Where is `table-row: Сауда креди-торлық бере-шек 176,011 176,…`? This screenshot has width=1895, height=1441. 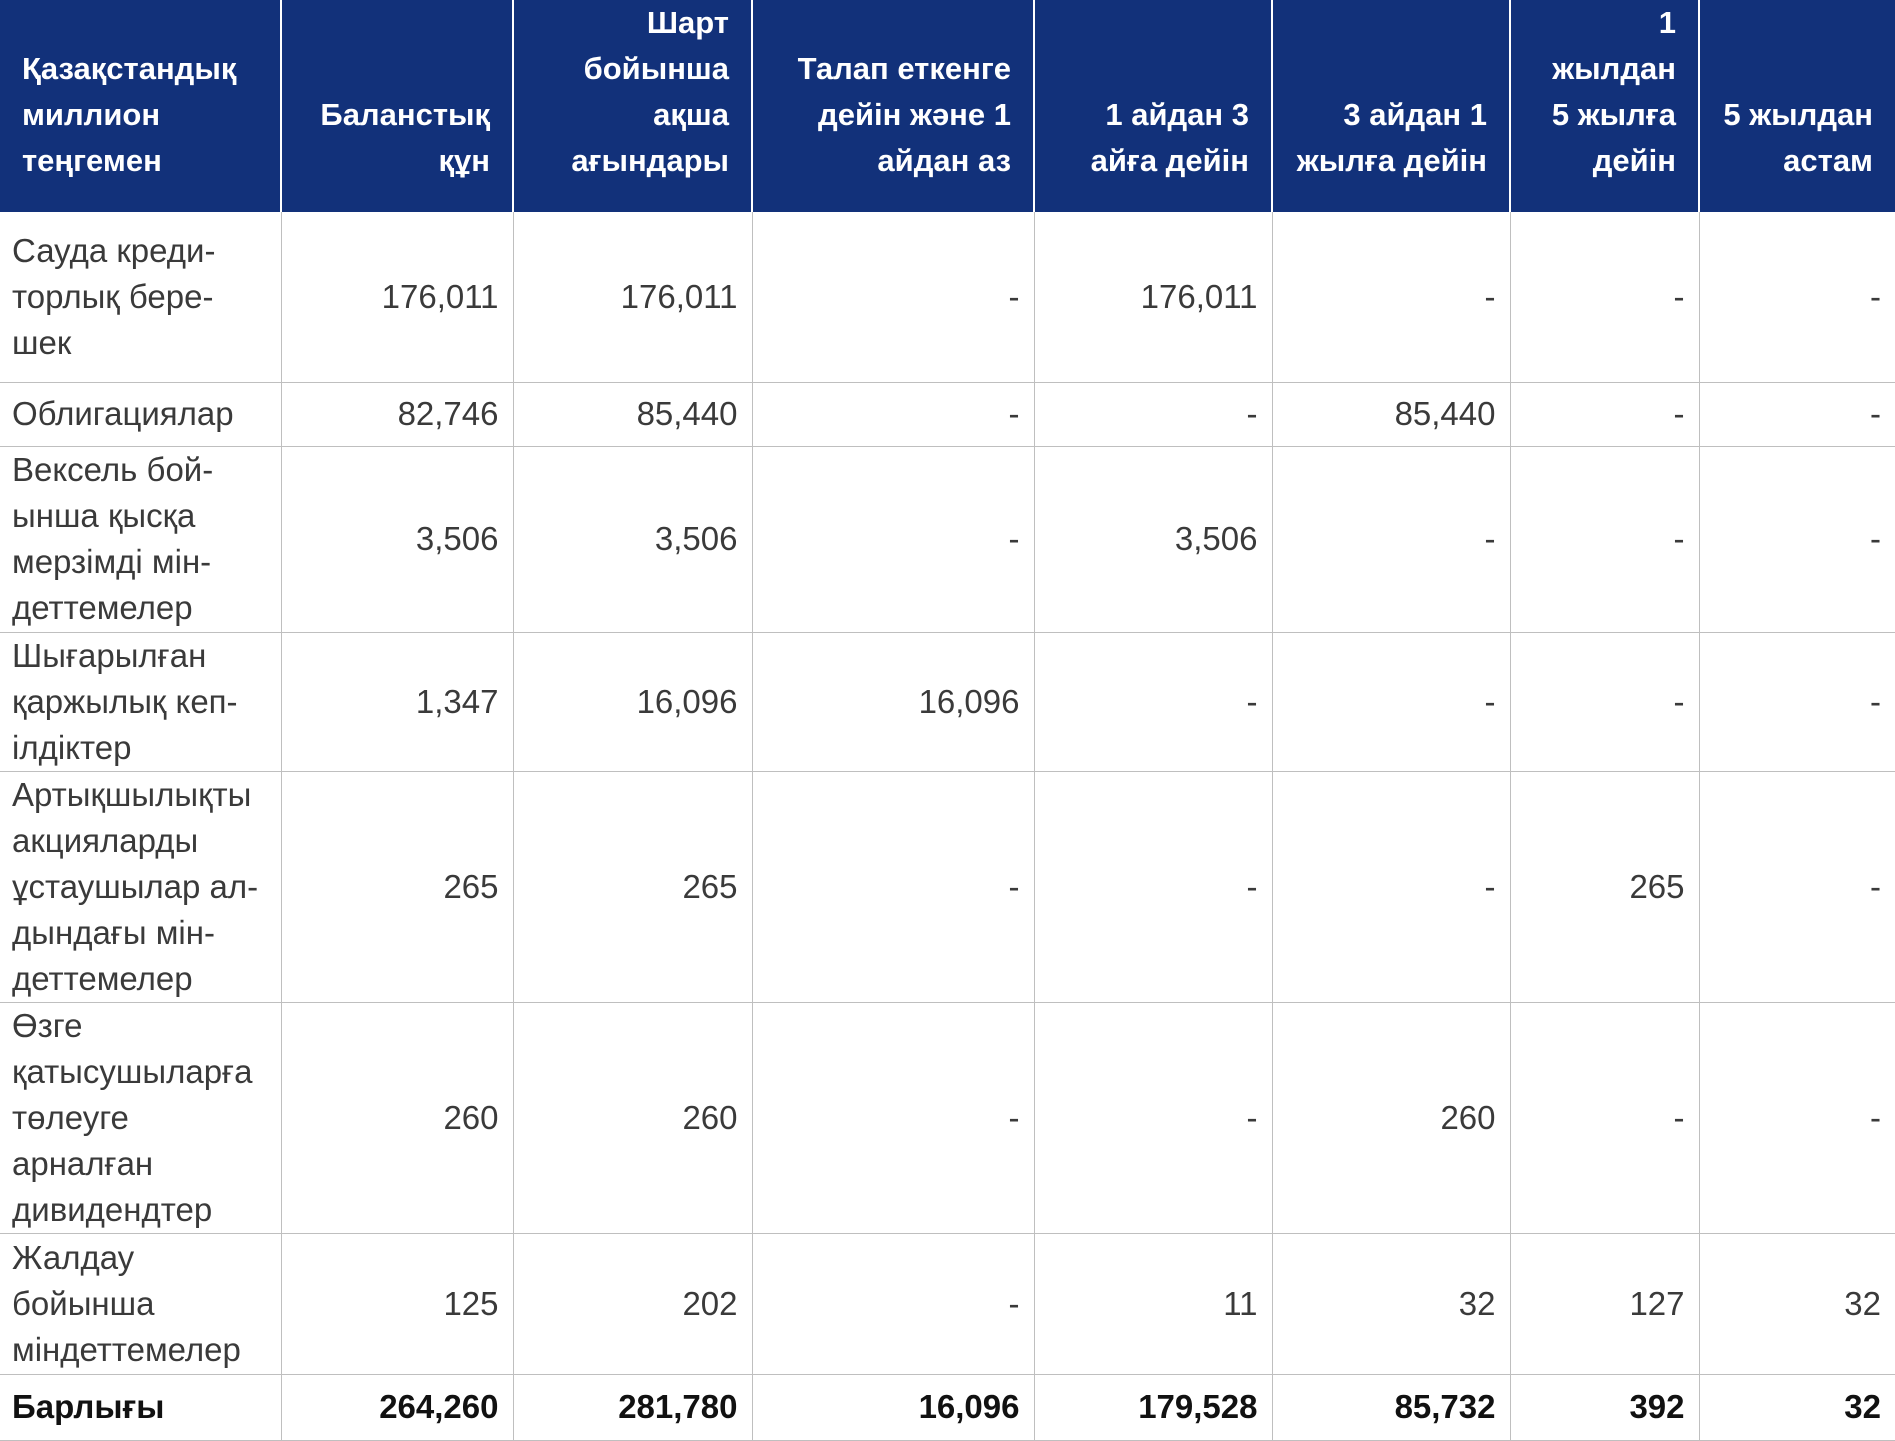 table-row: Сауда креди-торлық бере-шек 176,011 176,… is located at coordinates (947, 297).